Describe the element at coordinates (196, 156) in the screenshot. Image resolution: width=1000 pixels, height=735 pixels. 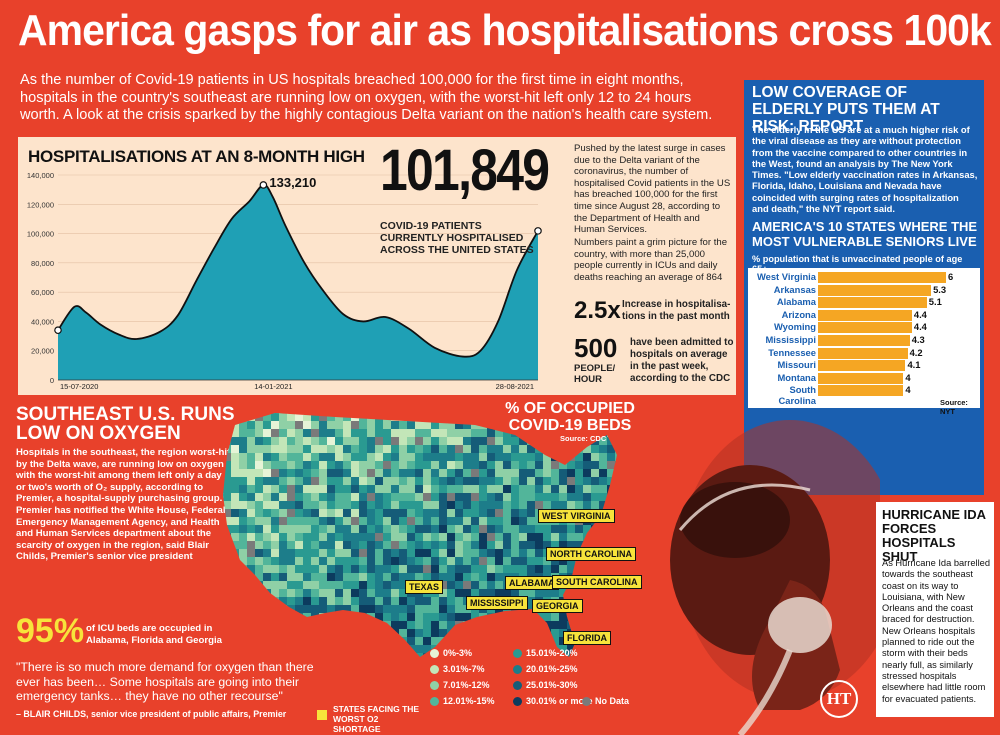
I see `chart-title: HOSPITALISATIONS AT AN 8-MONTH HIGH` at that location.